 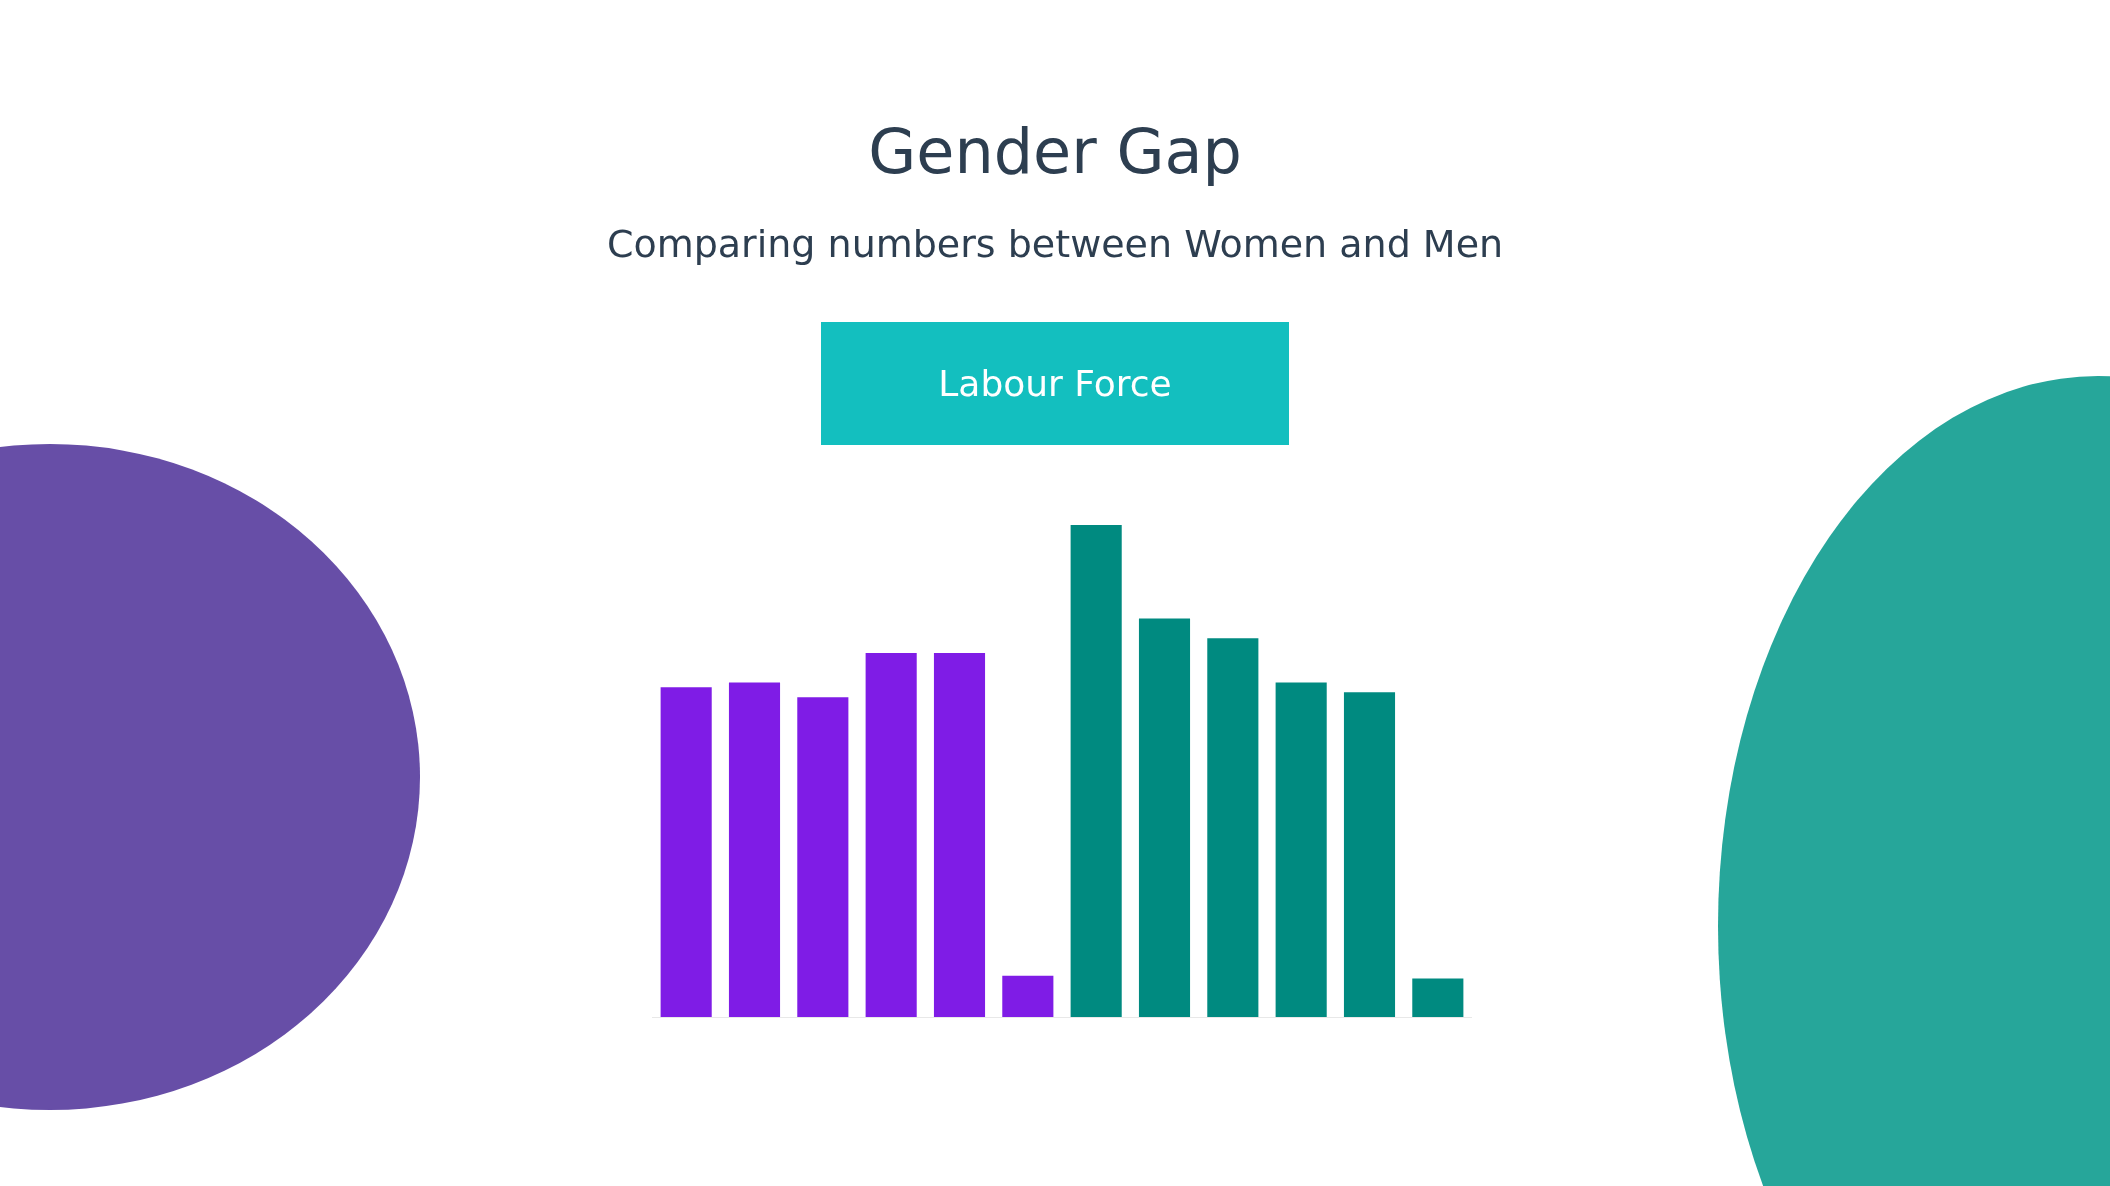 What do you see at coordinates (1055, 383) in the screenshot?
I see `text: Labour Force` at bounding box center [1055, 383].